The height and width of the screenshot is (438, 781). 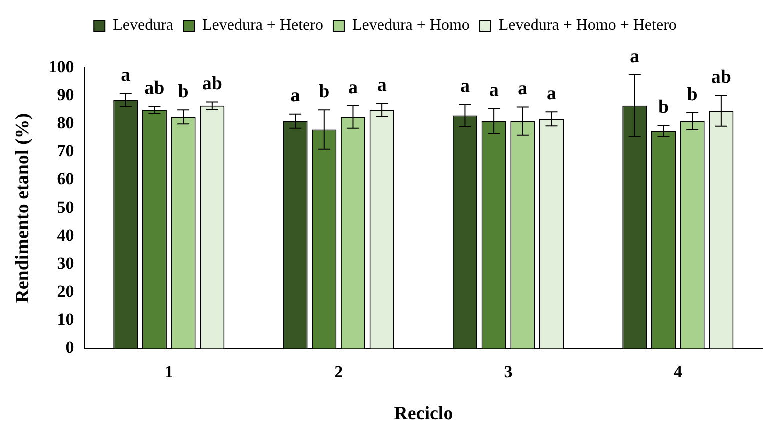 What do you see at coordinates (169, 372) in the screenshot?
I see `x-tick-label: 1` at bounding box center [169, 372].